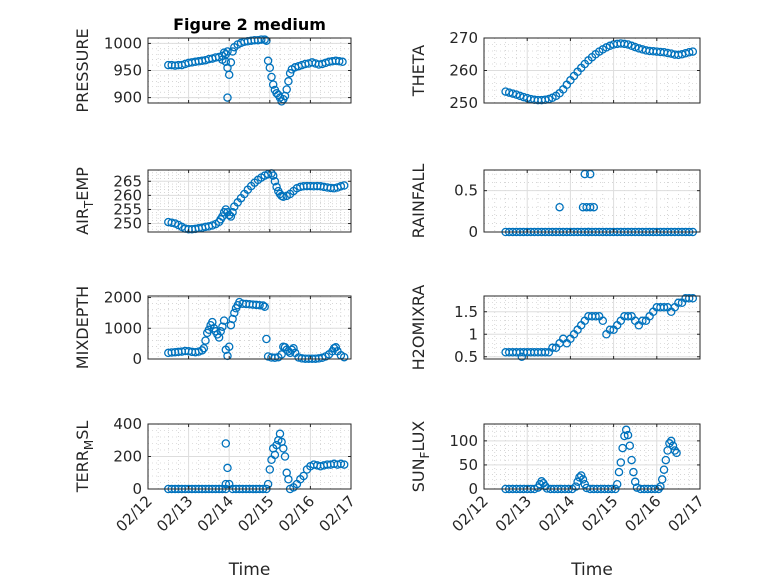 The height and width of the screenshot is (583, 778). I want to click on subplot-6: 0.5 1 1.5 H2OMIXRA, so click(555, 328).